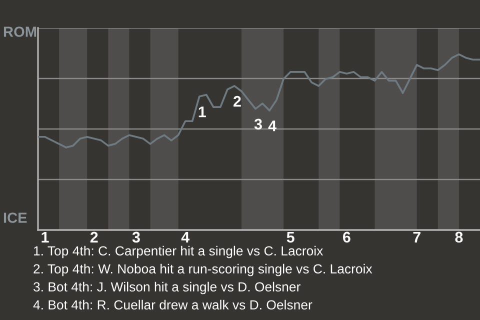 This screenshot has height=320, width=480. What do you see at coordinates (272, 126) in the screenshot?
I see `annotation: 4` at bounding box center [272, 126].